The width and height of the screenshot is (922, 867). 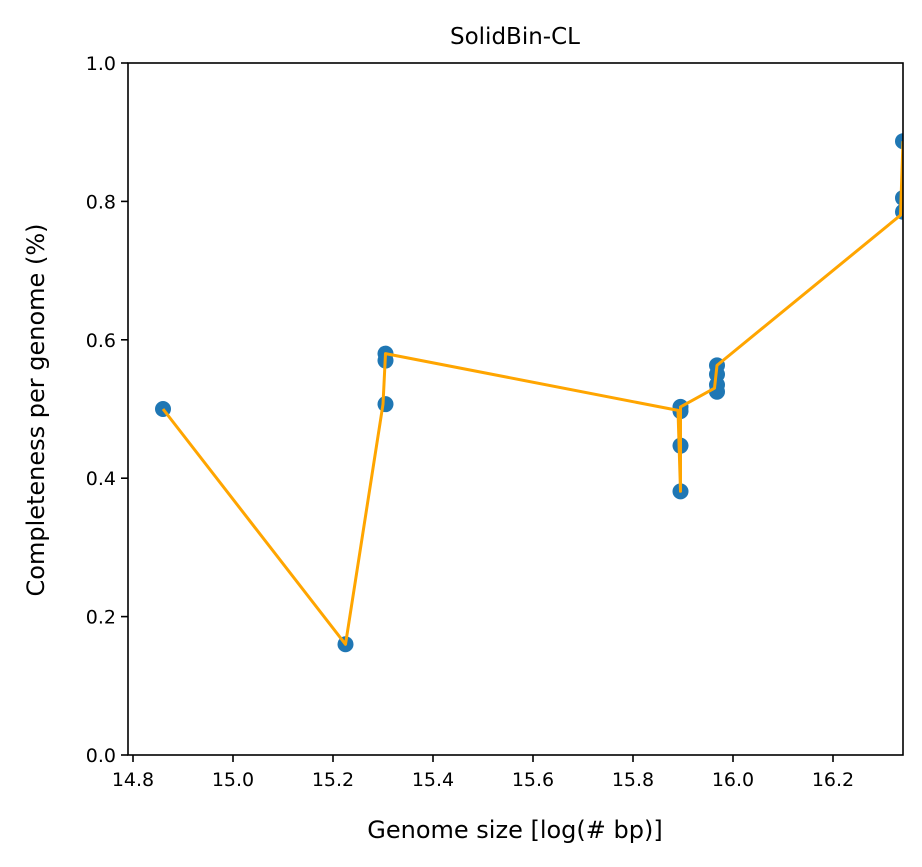 What do you see at coordinates (101, 341) in the screenshot?
I see `y-tick-label: 0.6` at bounding box center [101, 341].